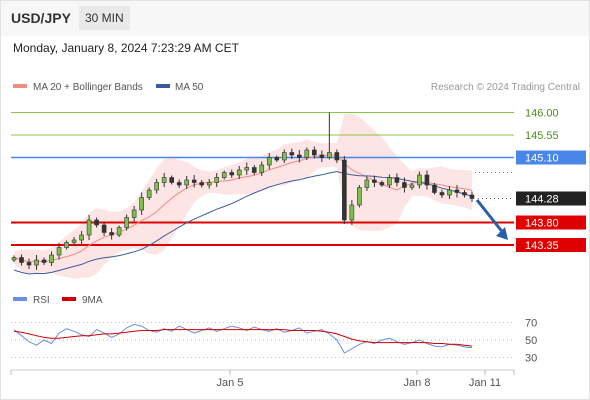  I want to click on copyright-text: Research © 2024 Trading Central, so click(505, 87).